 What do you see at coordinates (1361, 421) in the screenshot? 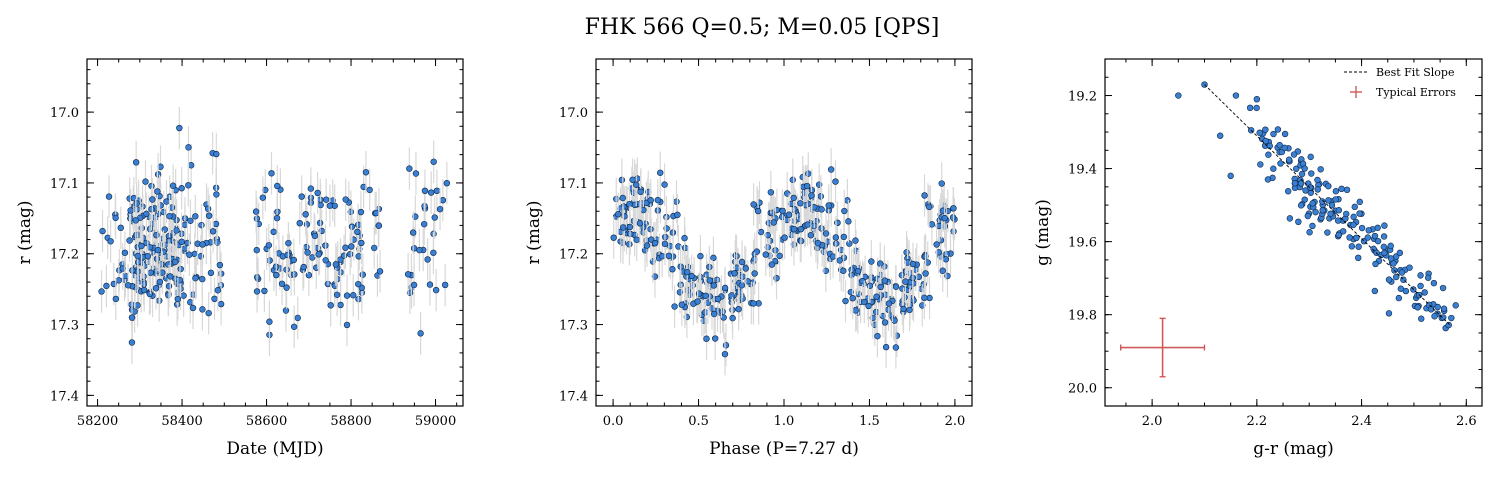
I see `x-tick-label: 2.4` at bounding box center [1361, 421].